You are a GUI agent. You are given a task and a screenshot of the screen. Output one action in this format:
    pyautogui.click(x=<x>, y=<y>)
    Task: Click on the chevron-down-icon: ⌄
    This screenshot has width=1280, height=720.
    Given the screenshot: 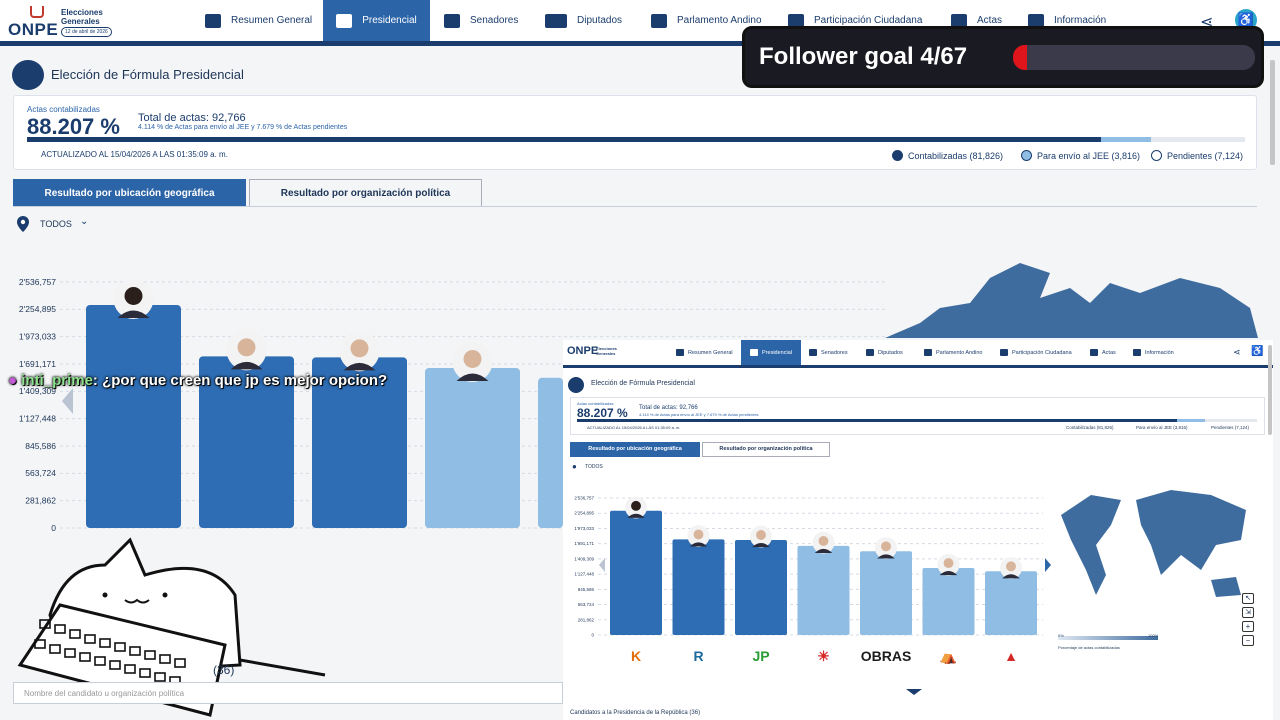 What is the action you would take?
    pyautogui.click(x=84, y=221)
    